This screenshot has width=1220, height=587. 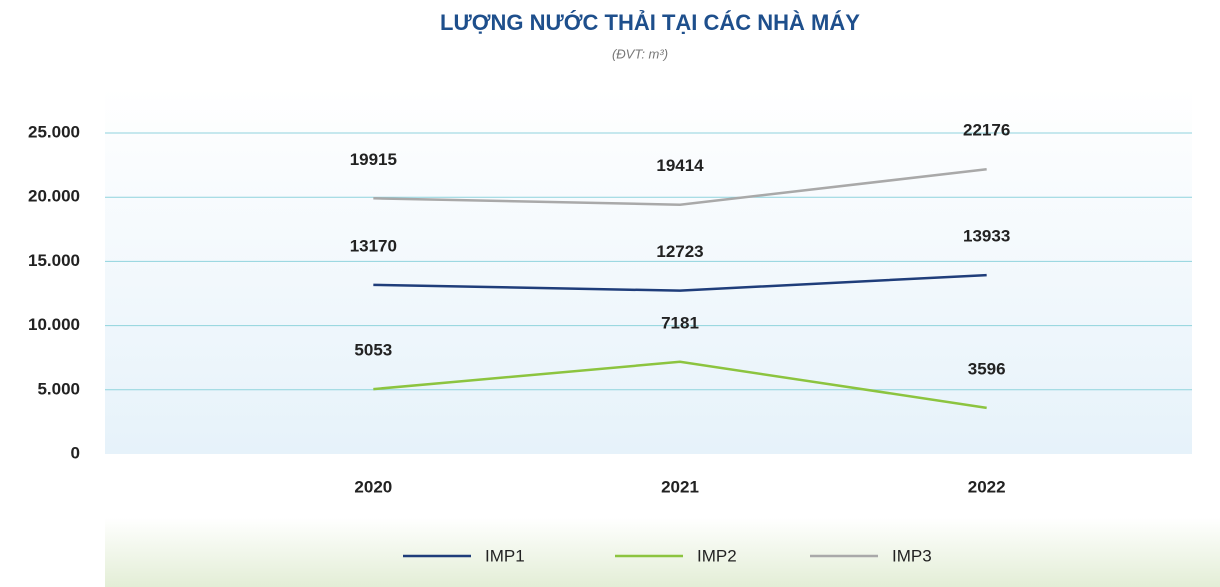 I want to click on legend-label: IMP1, so click(x=505, y=555).